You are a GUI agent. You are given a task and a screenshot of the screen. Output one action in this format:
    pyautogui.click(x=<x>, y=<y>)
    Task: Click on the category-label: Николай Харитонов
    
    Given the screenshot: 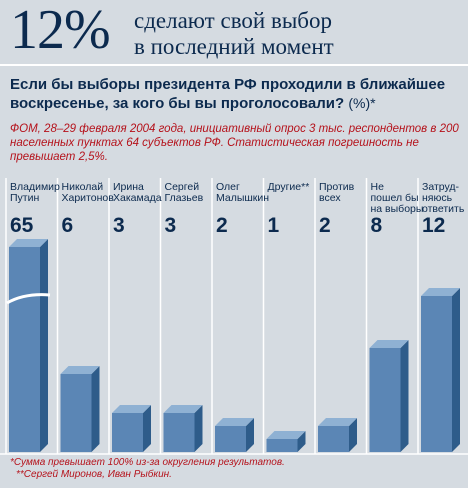 What is the action you would take?
    pyautogui.click(x=88, y=192)
    